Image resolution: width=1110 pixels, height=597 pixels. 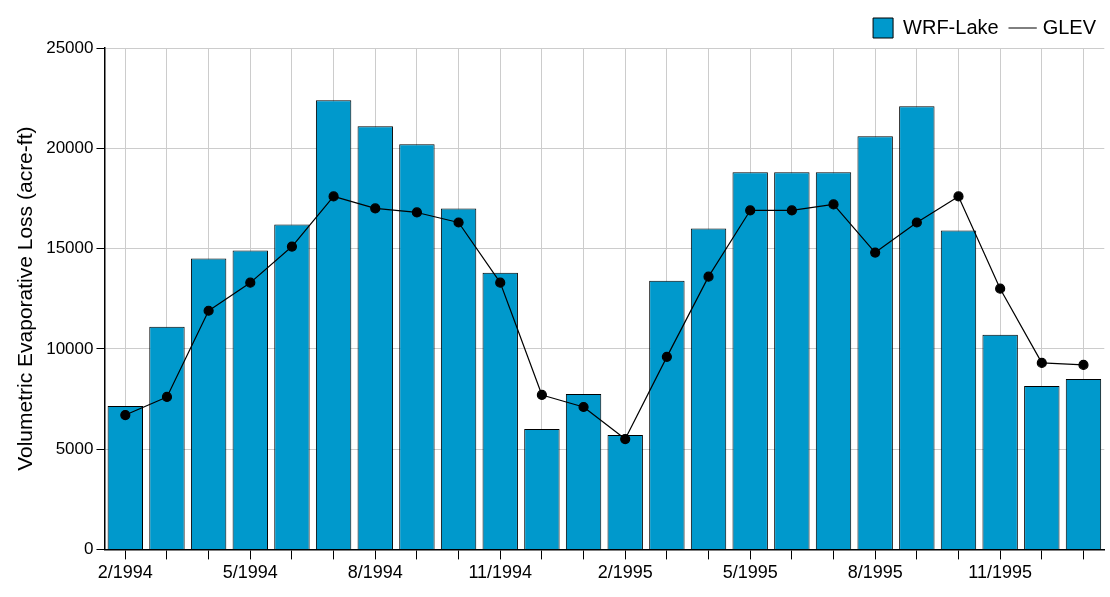 What do you see at coordinates (375, 572) in the screenshot?
I see `x-tick-label: 8/1994` at bounding box center [375, 572].